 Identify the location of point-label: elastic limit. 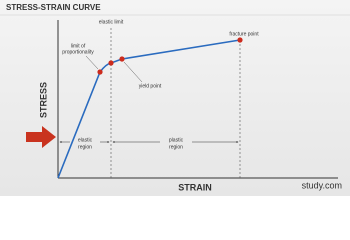
(111, 22).